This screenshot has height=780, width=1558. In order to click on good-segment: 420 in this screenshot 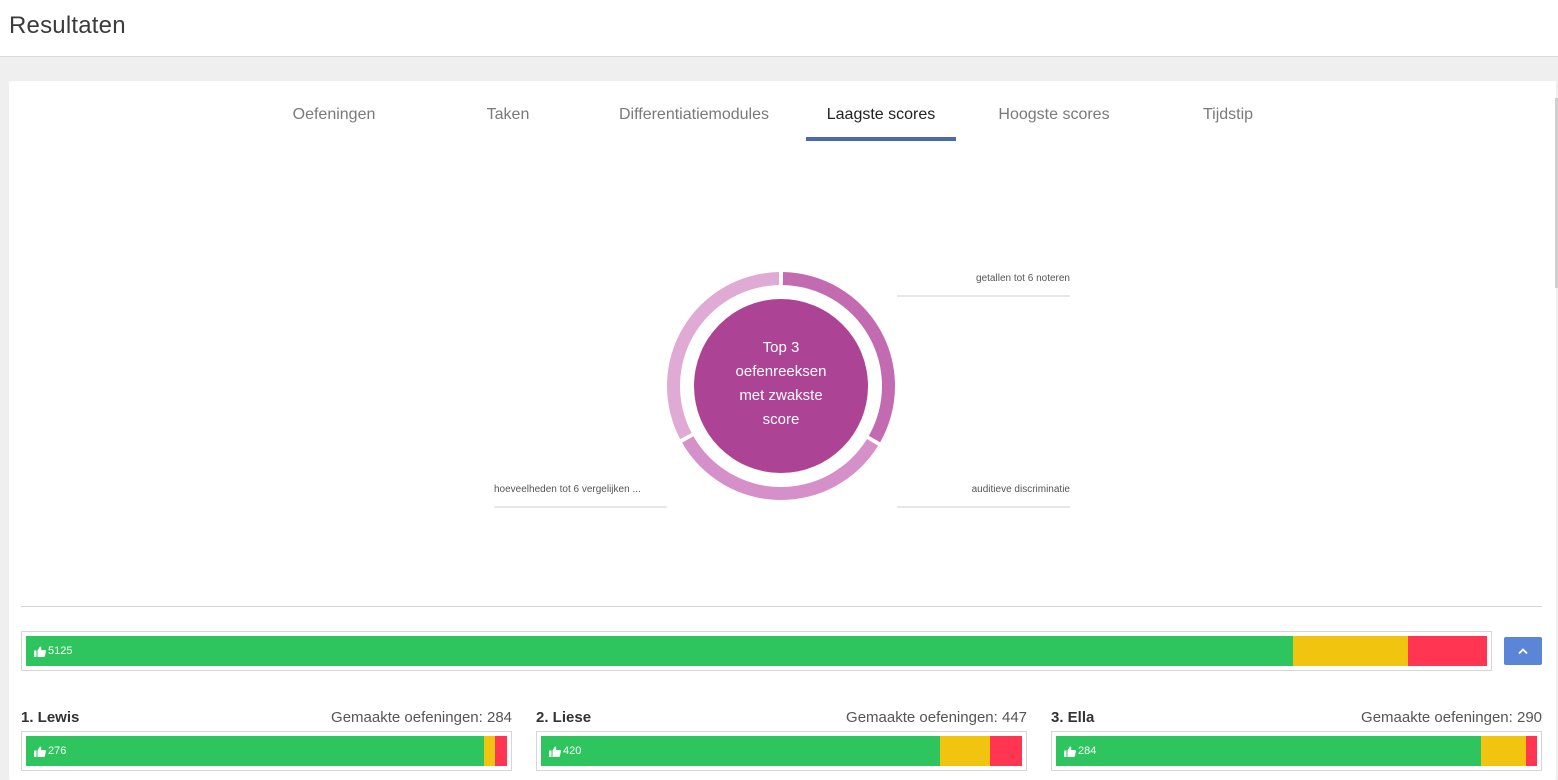, I will do `click(741, 751)`.